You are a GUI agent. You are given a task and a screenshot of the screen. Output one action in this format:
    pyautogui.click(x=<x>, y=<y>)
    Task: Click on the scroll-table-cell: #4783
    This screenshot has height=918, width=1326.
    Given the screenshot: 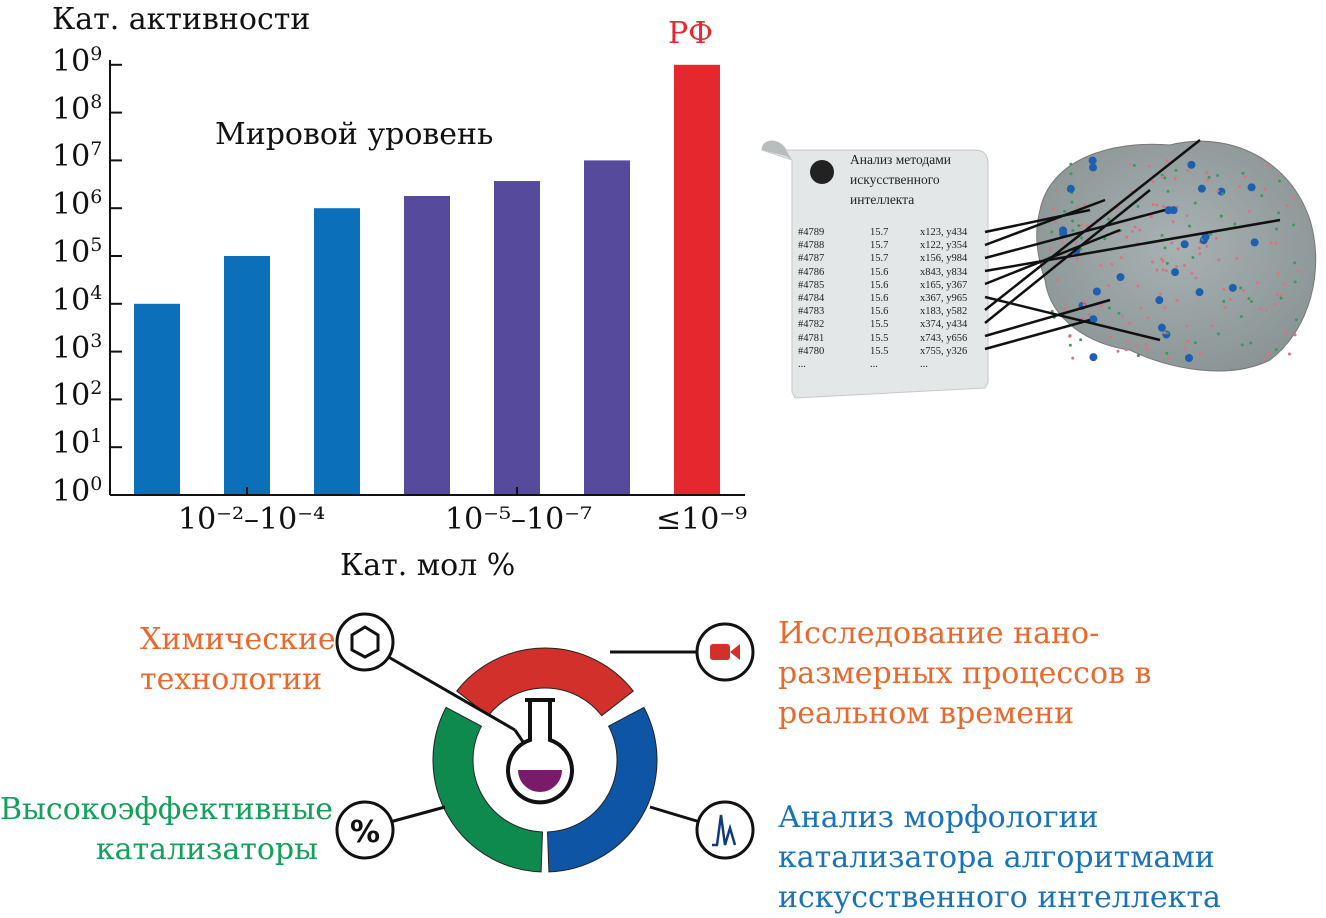 What is the action you would take?
    pyautogui.click(x=811, y=312)
    